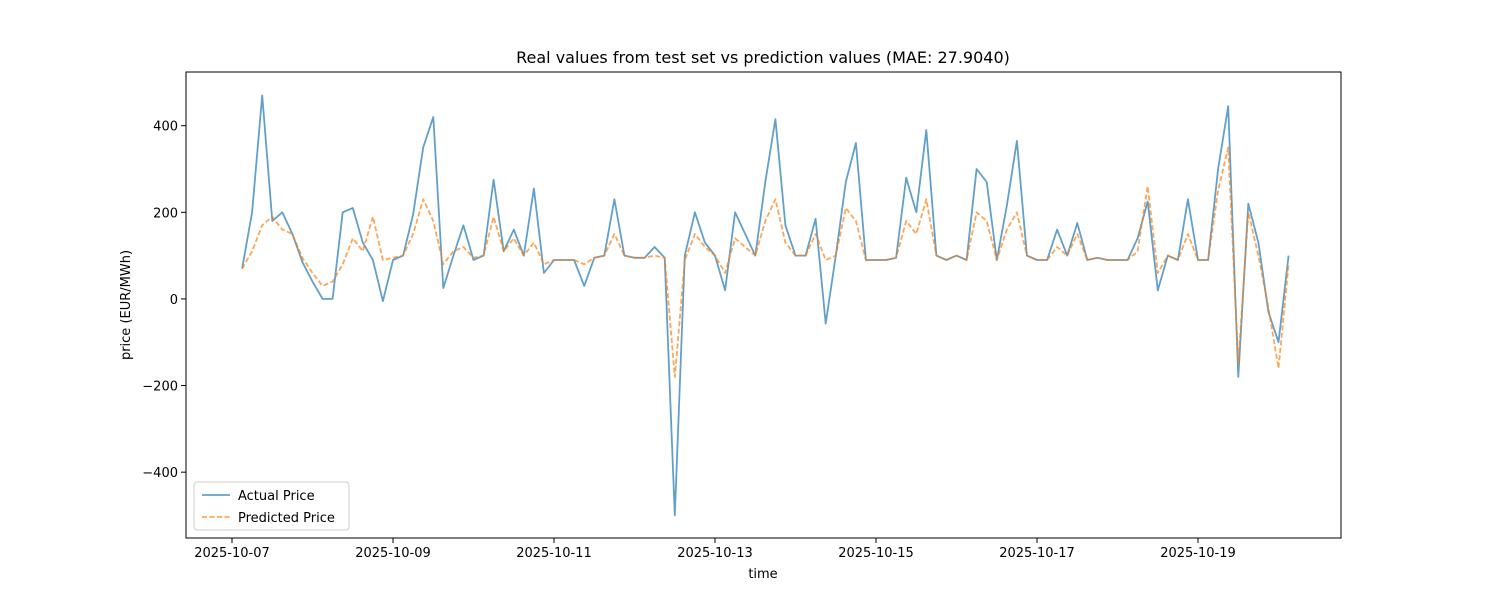 Image resolution: width=1490 pixels, height=608 pixels. I want to click on y-tick-label: −200, so click(160, 387).